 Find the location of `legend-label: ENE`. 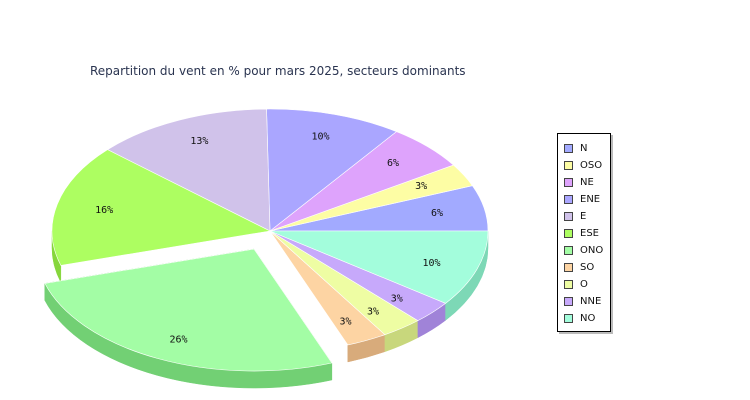

legend-label: ENE is located at coordinates (590, 199).